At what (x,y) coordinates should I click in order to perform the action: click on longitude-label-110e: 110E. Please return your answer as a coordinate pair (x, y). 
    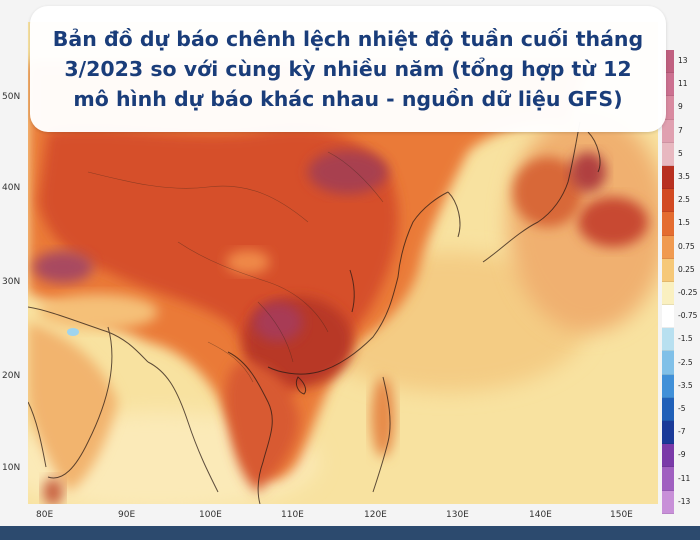
    Looking at the image, I should click on (292, 515).